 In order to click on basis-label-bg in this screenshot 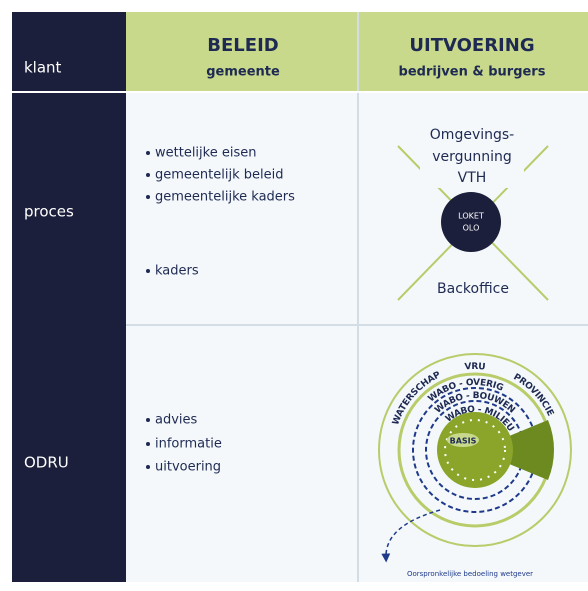, I will do `click(463, 440)`.